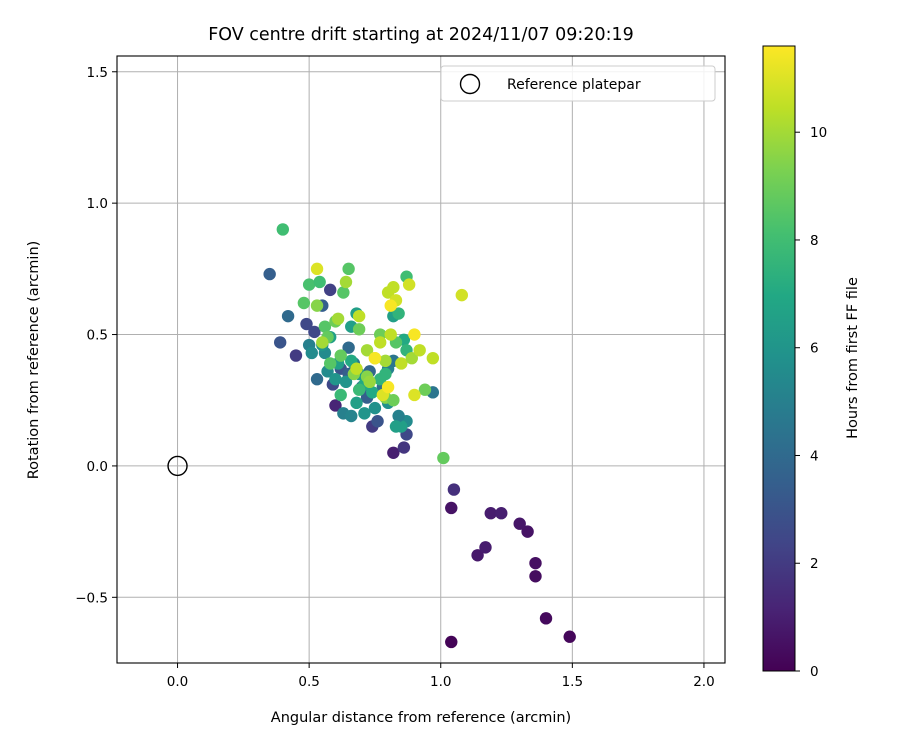 This screenshot has height=750, width=900. Describe the element at coordinates (421, 718) in the screenshot. I see `x-axis-label: Angular distance from reference (arcmin)` at that location.